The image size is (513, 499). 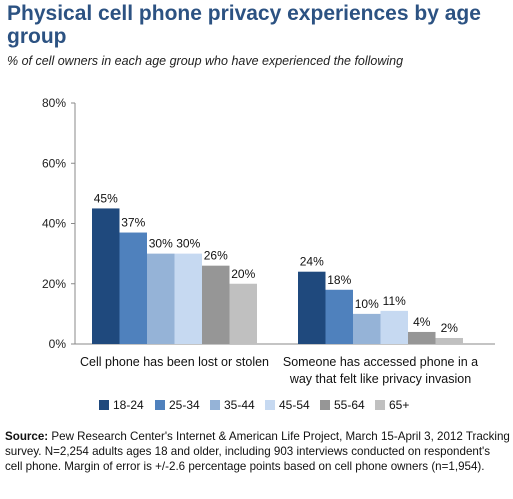 I want to click on legend-label: 65+, so click(x=399, y=405).